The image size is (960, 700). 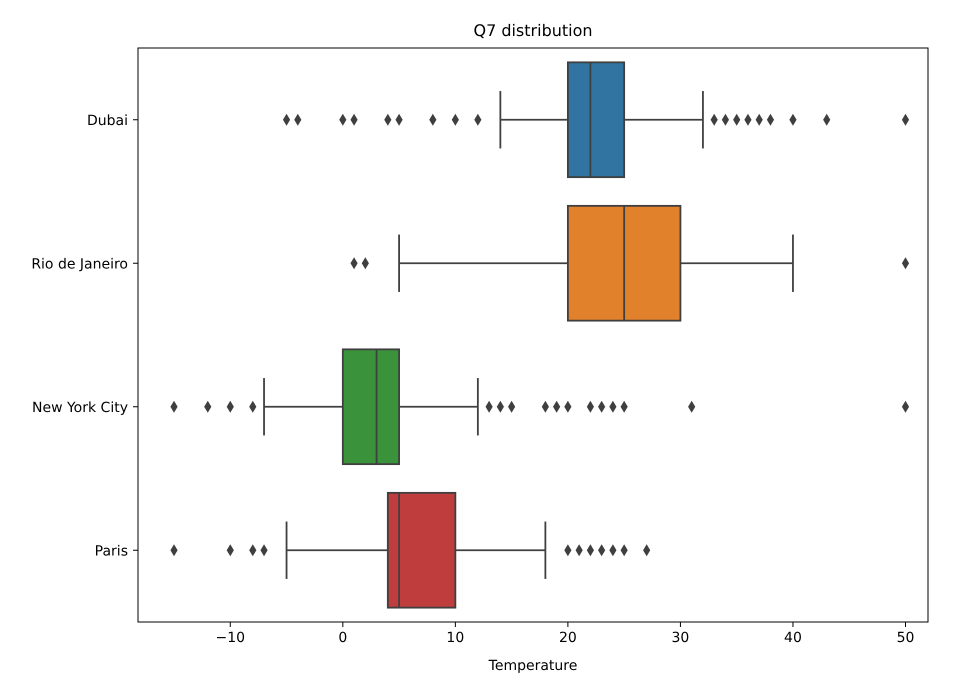 What do you see at coordinates (111, 551) in the screenshot?
I see `y-tick-label: Paris` at bounding box center [111, 551].